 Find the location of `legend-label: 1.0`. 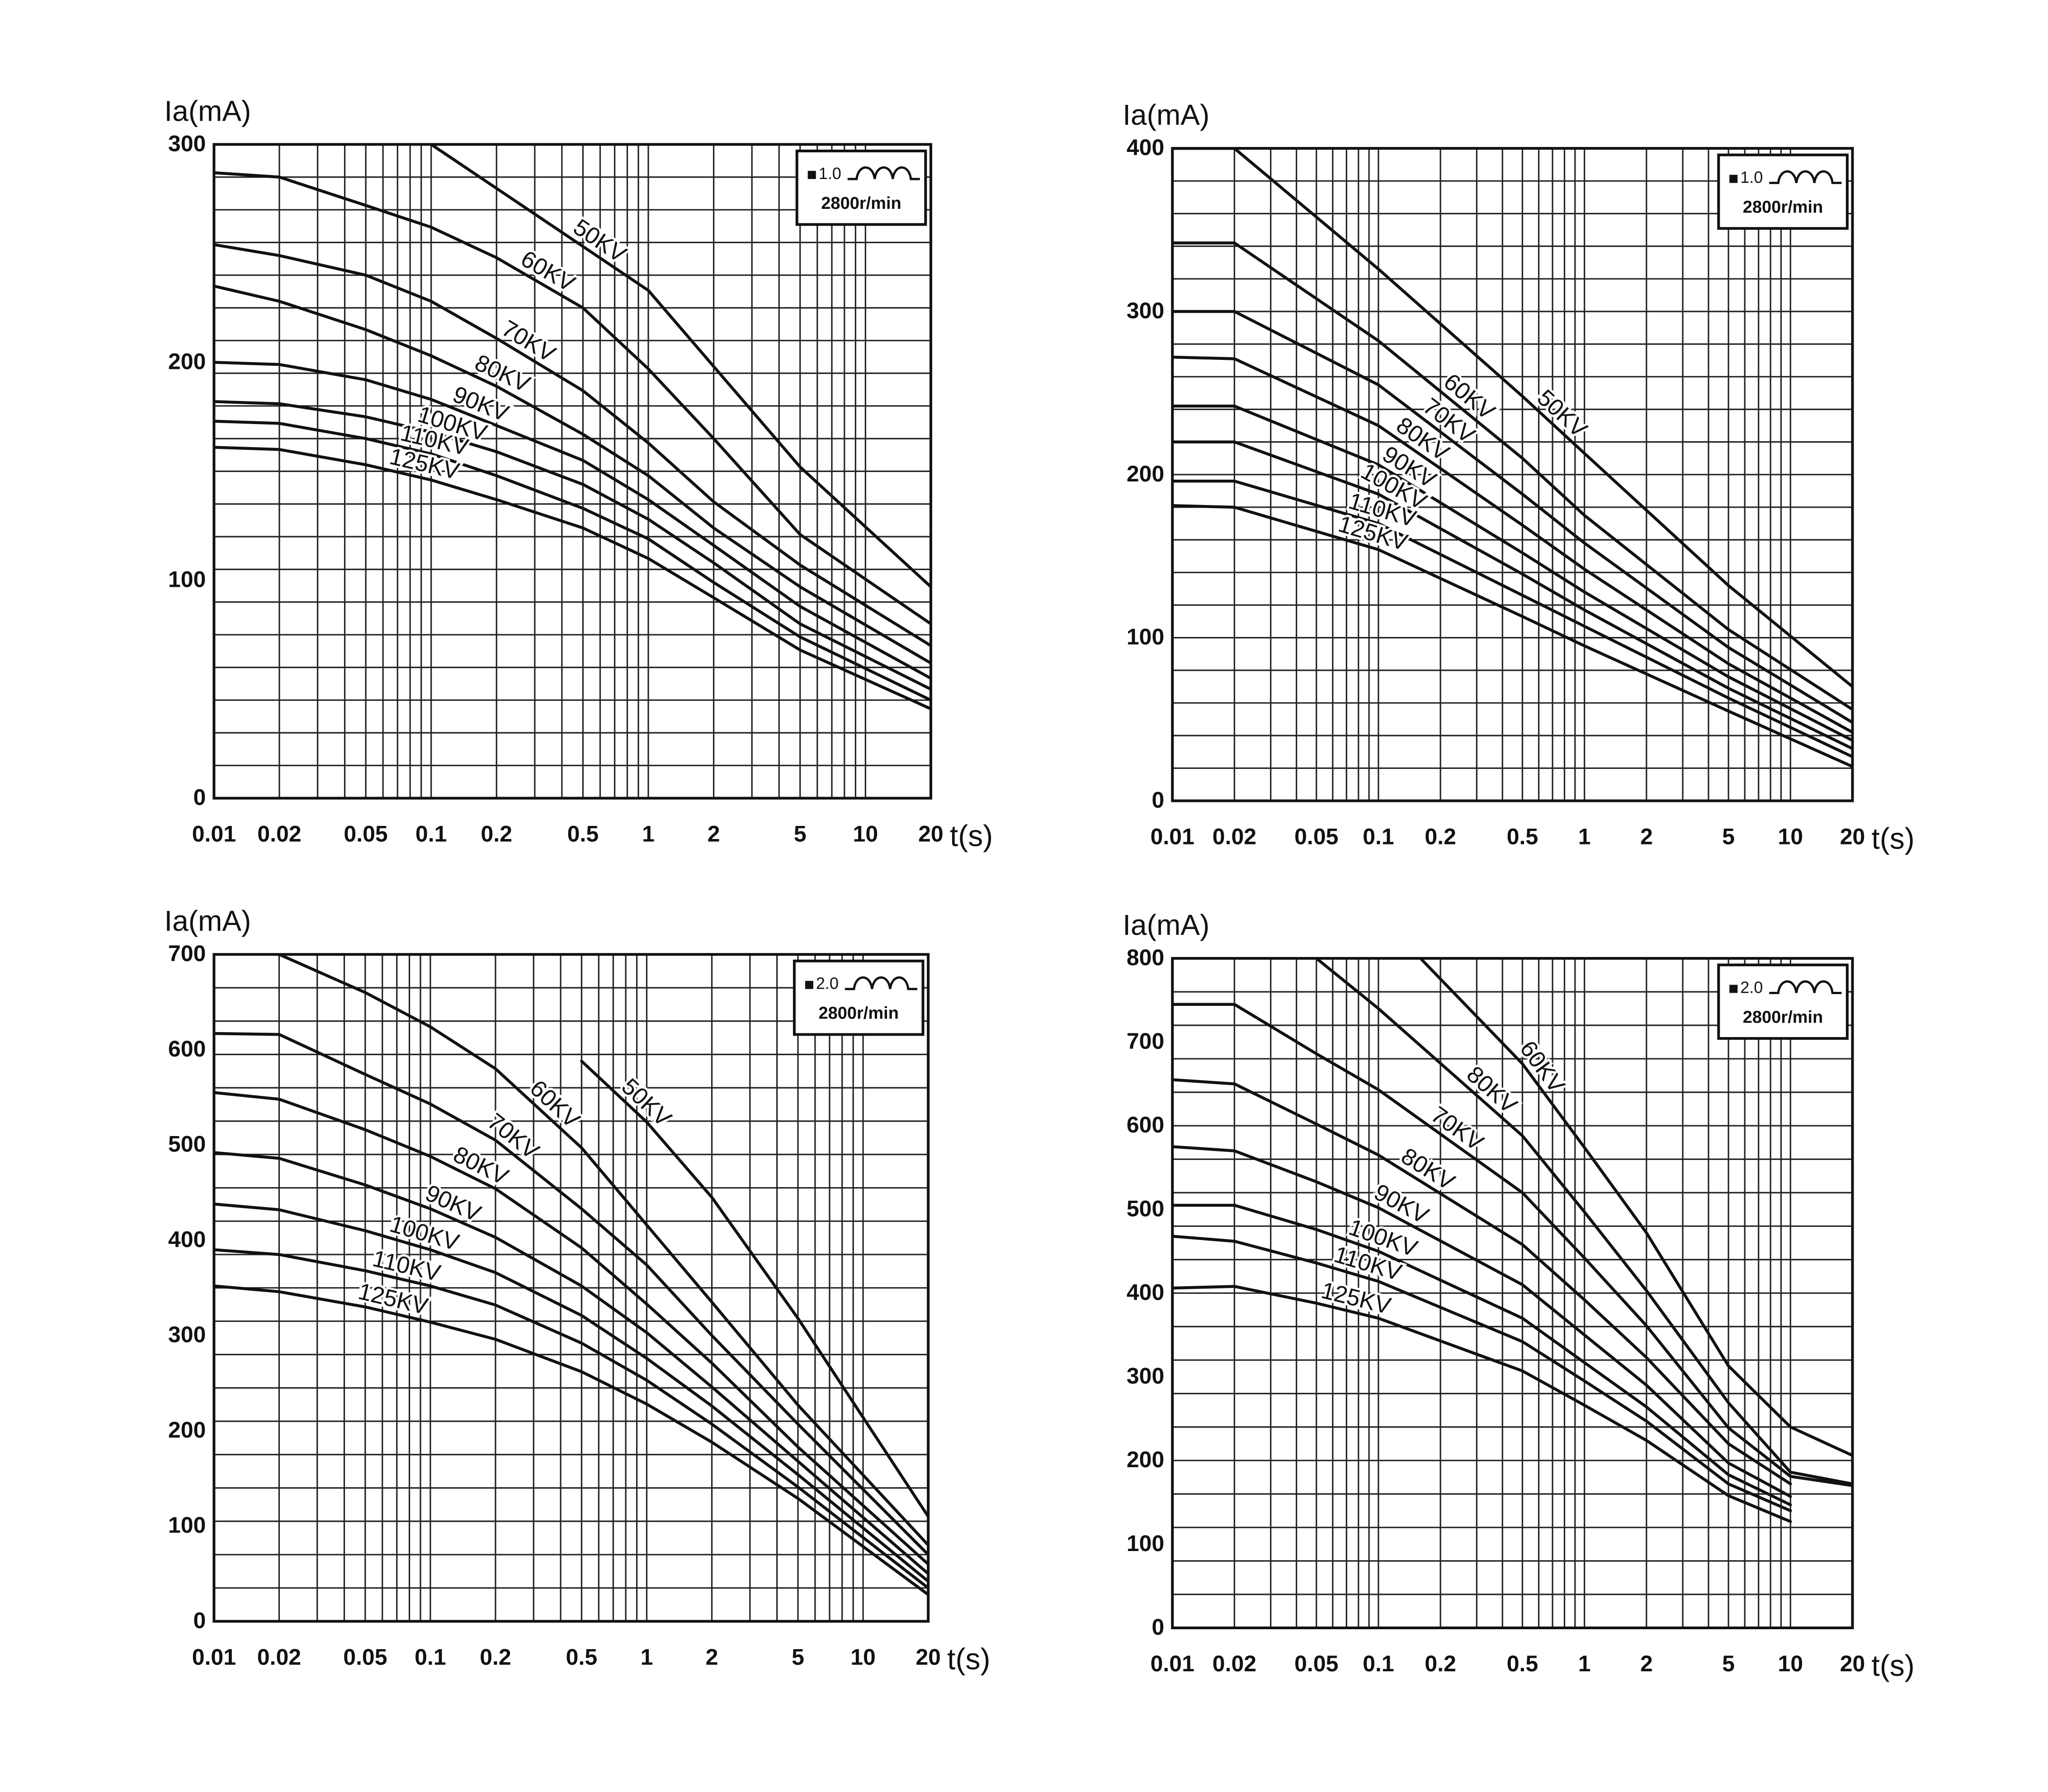

legend-label: 1.0 is located at coordinates (830, 173).